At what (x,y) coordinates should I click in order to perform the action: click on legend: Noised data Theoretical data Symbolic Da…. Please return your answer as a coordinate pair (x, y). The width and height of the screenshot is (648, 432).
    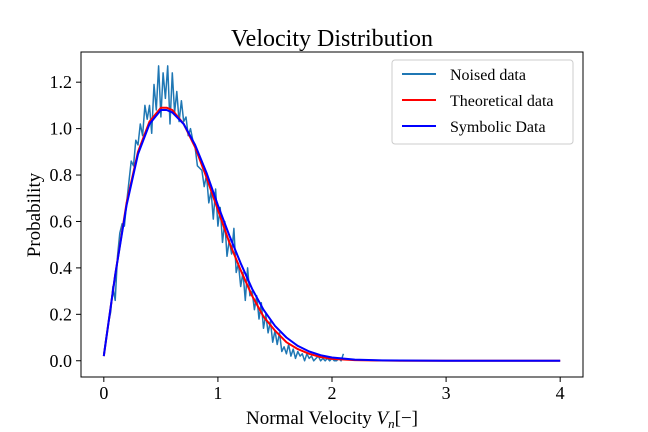
    Looking at the image, I should click on (482, 102).